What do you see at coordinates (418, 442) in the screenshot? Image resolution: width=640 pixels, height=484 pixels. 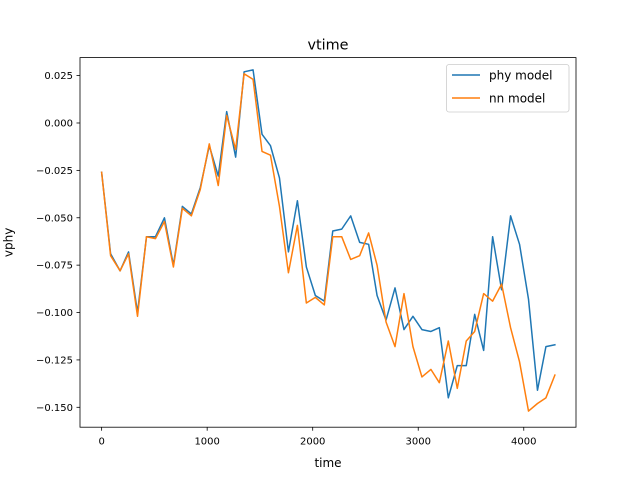 I see `x-tick-label: 3000` at bounding box center [418, 442].